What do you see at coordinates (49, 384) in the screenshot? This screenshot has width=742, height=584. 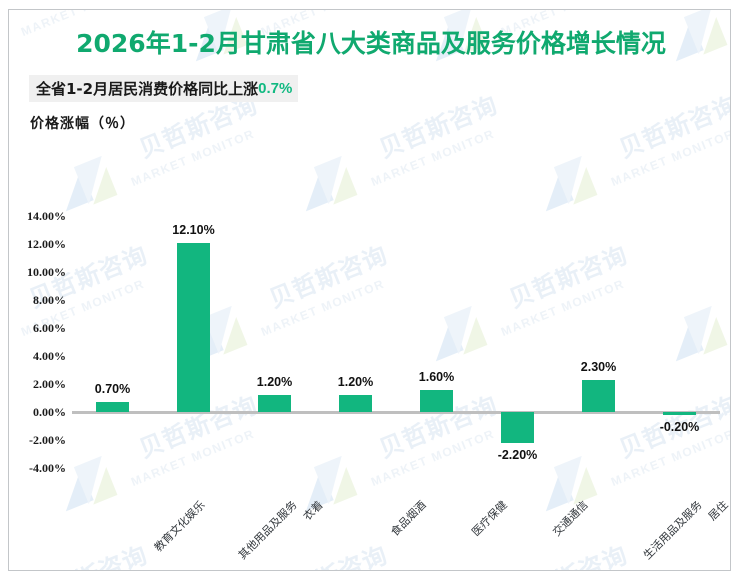 I see `y-axis-tick-label: 2.00%` at bounding box center [49, 384].